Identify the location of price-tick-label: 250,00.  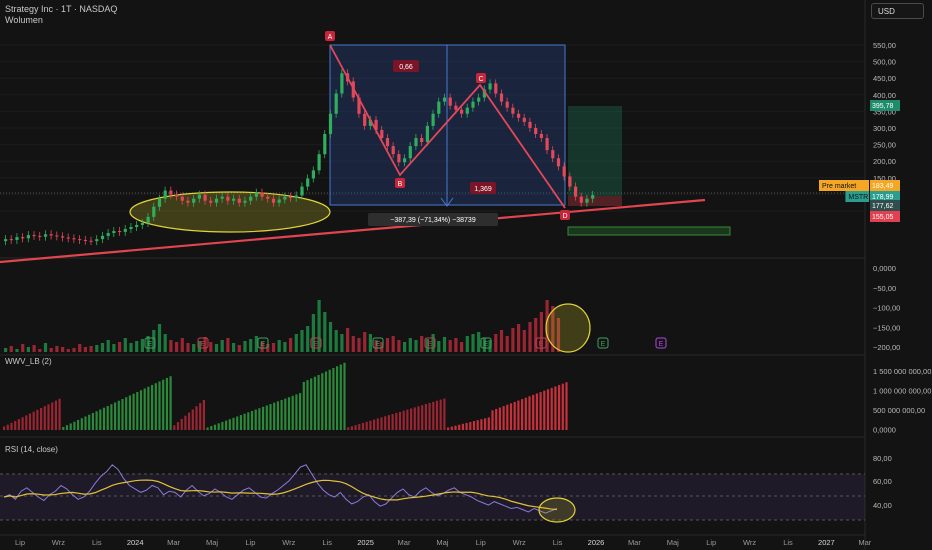
(884, 145).